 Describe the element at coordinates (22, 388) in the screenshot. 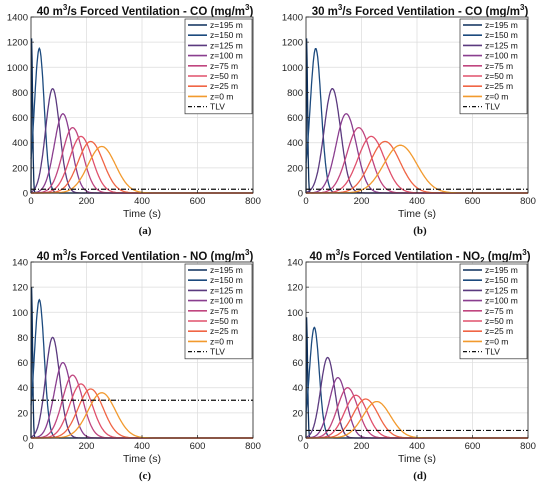

I see `y-tick-label: 40` at that location.